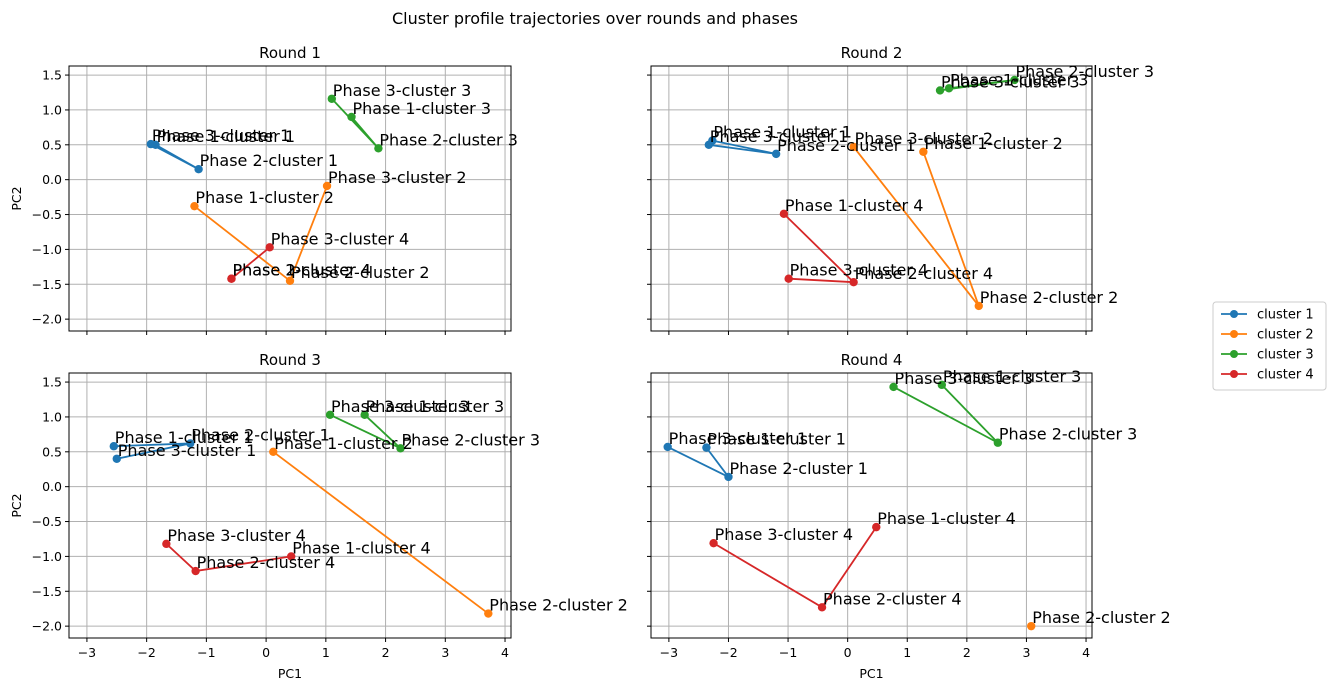  What do you see at coordinates (326, 652) in the screenshot?
I see `x-tick-label: 1` at bounding box center [326, 652].